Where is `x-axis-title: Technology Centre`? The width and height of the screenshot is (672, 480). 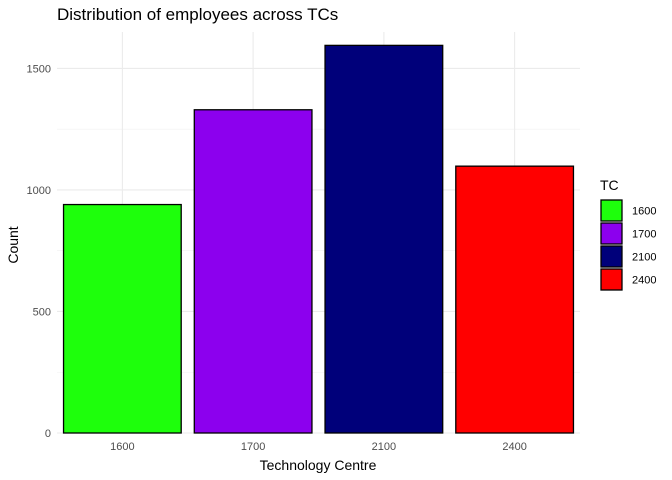
x-axis-title: Technology Centre is located at coordinates (318, 465).